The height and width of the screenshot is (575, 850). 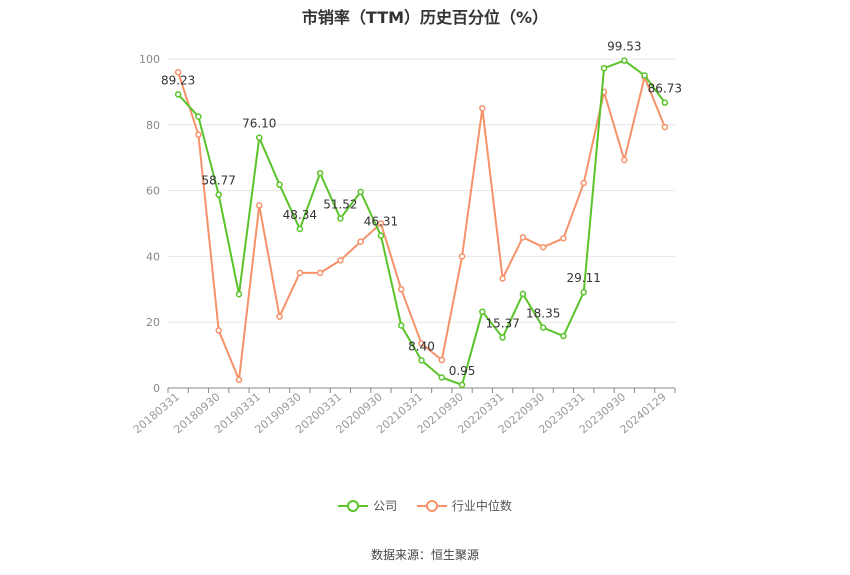 What do you see at coordinates (431, 505) in the screenshot?
I see `legend-industry-swatch-icon` at bounding box center [431, 505].